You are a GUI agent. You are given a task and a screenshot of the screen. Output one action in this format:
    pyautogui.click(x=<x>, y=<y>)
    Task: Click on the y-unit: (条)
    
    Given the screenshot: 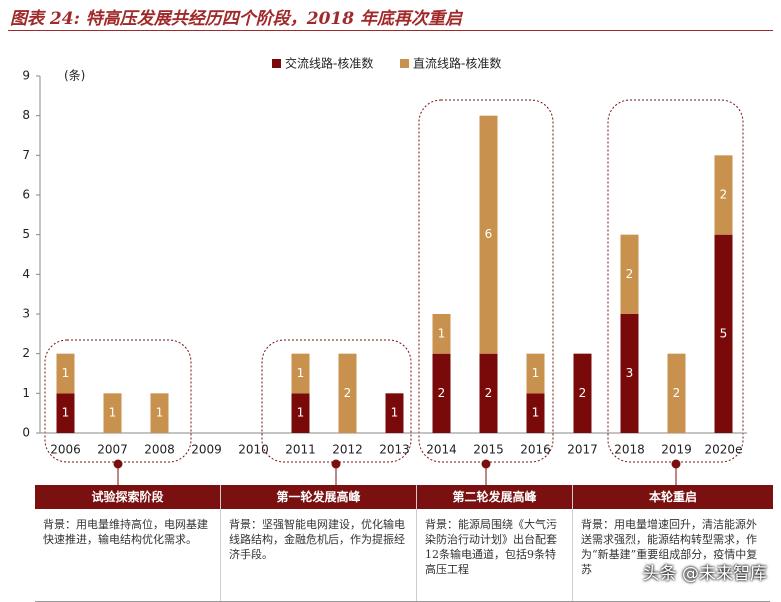 What is the action you would take?
    pyautogui.click(x=74, y=76)
    